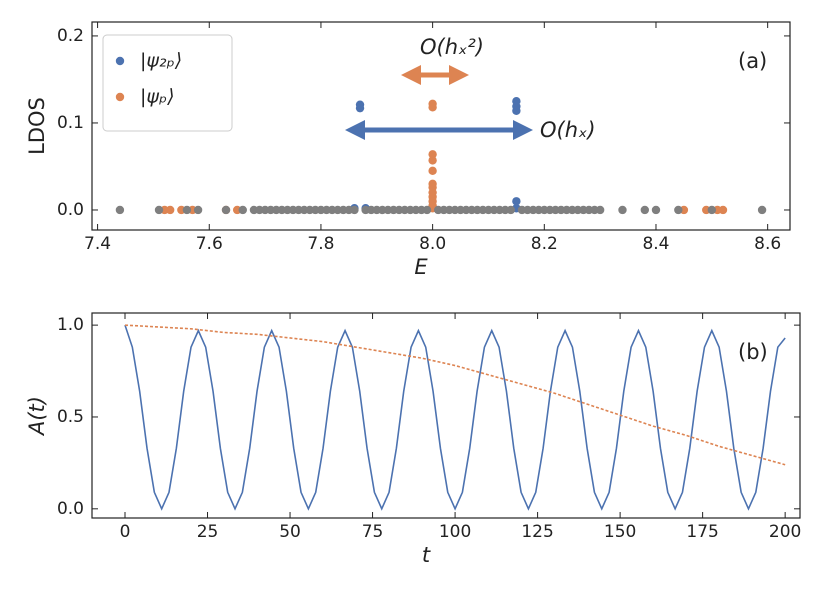 The height and width of the screenshot is (589, 830). What do you see at coordinates (421, 267) in the screenshot?
I see `x-axis-label: E` at bounding box center [421, 267].